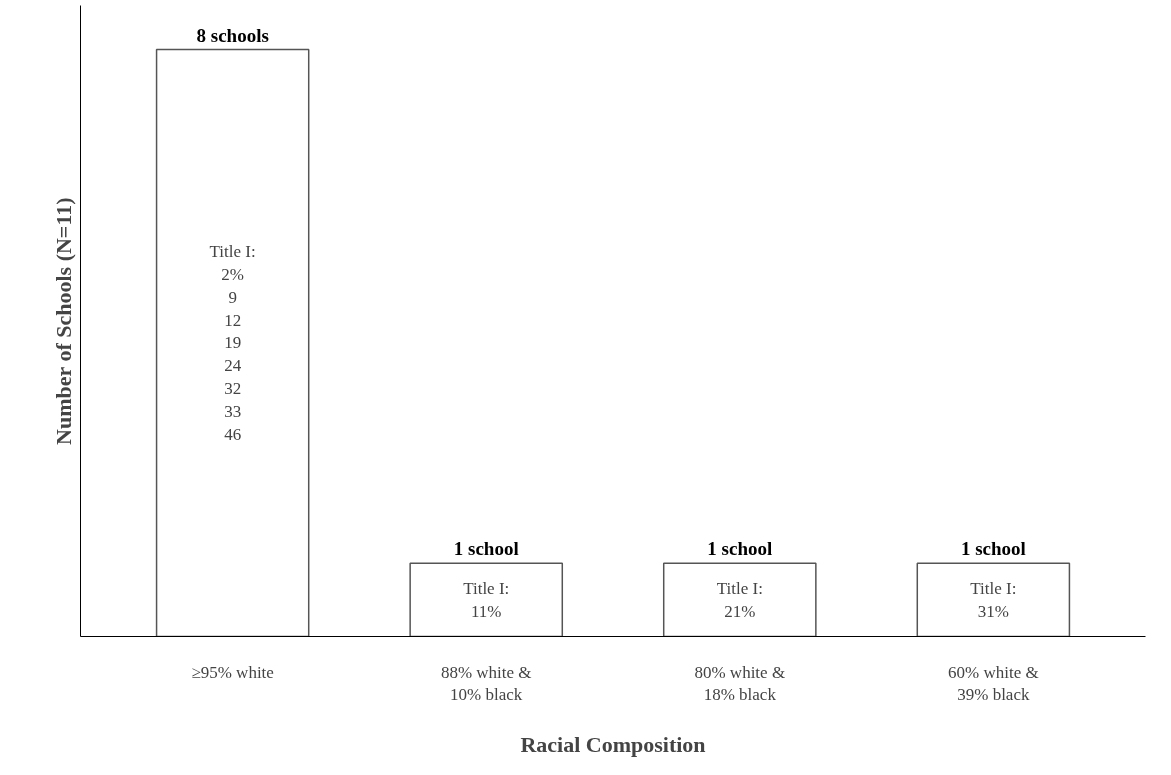 The image size is (1171, 775). What do you see at coordinates (739, 599) in the screenshot?
I see `annotation: Title I: 21%` at bounding box center [739, 599].